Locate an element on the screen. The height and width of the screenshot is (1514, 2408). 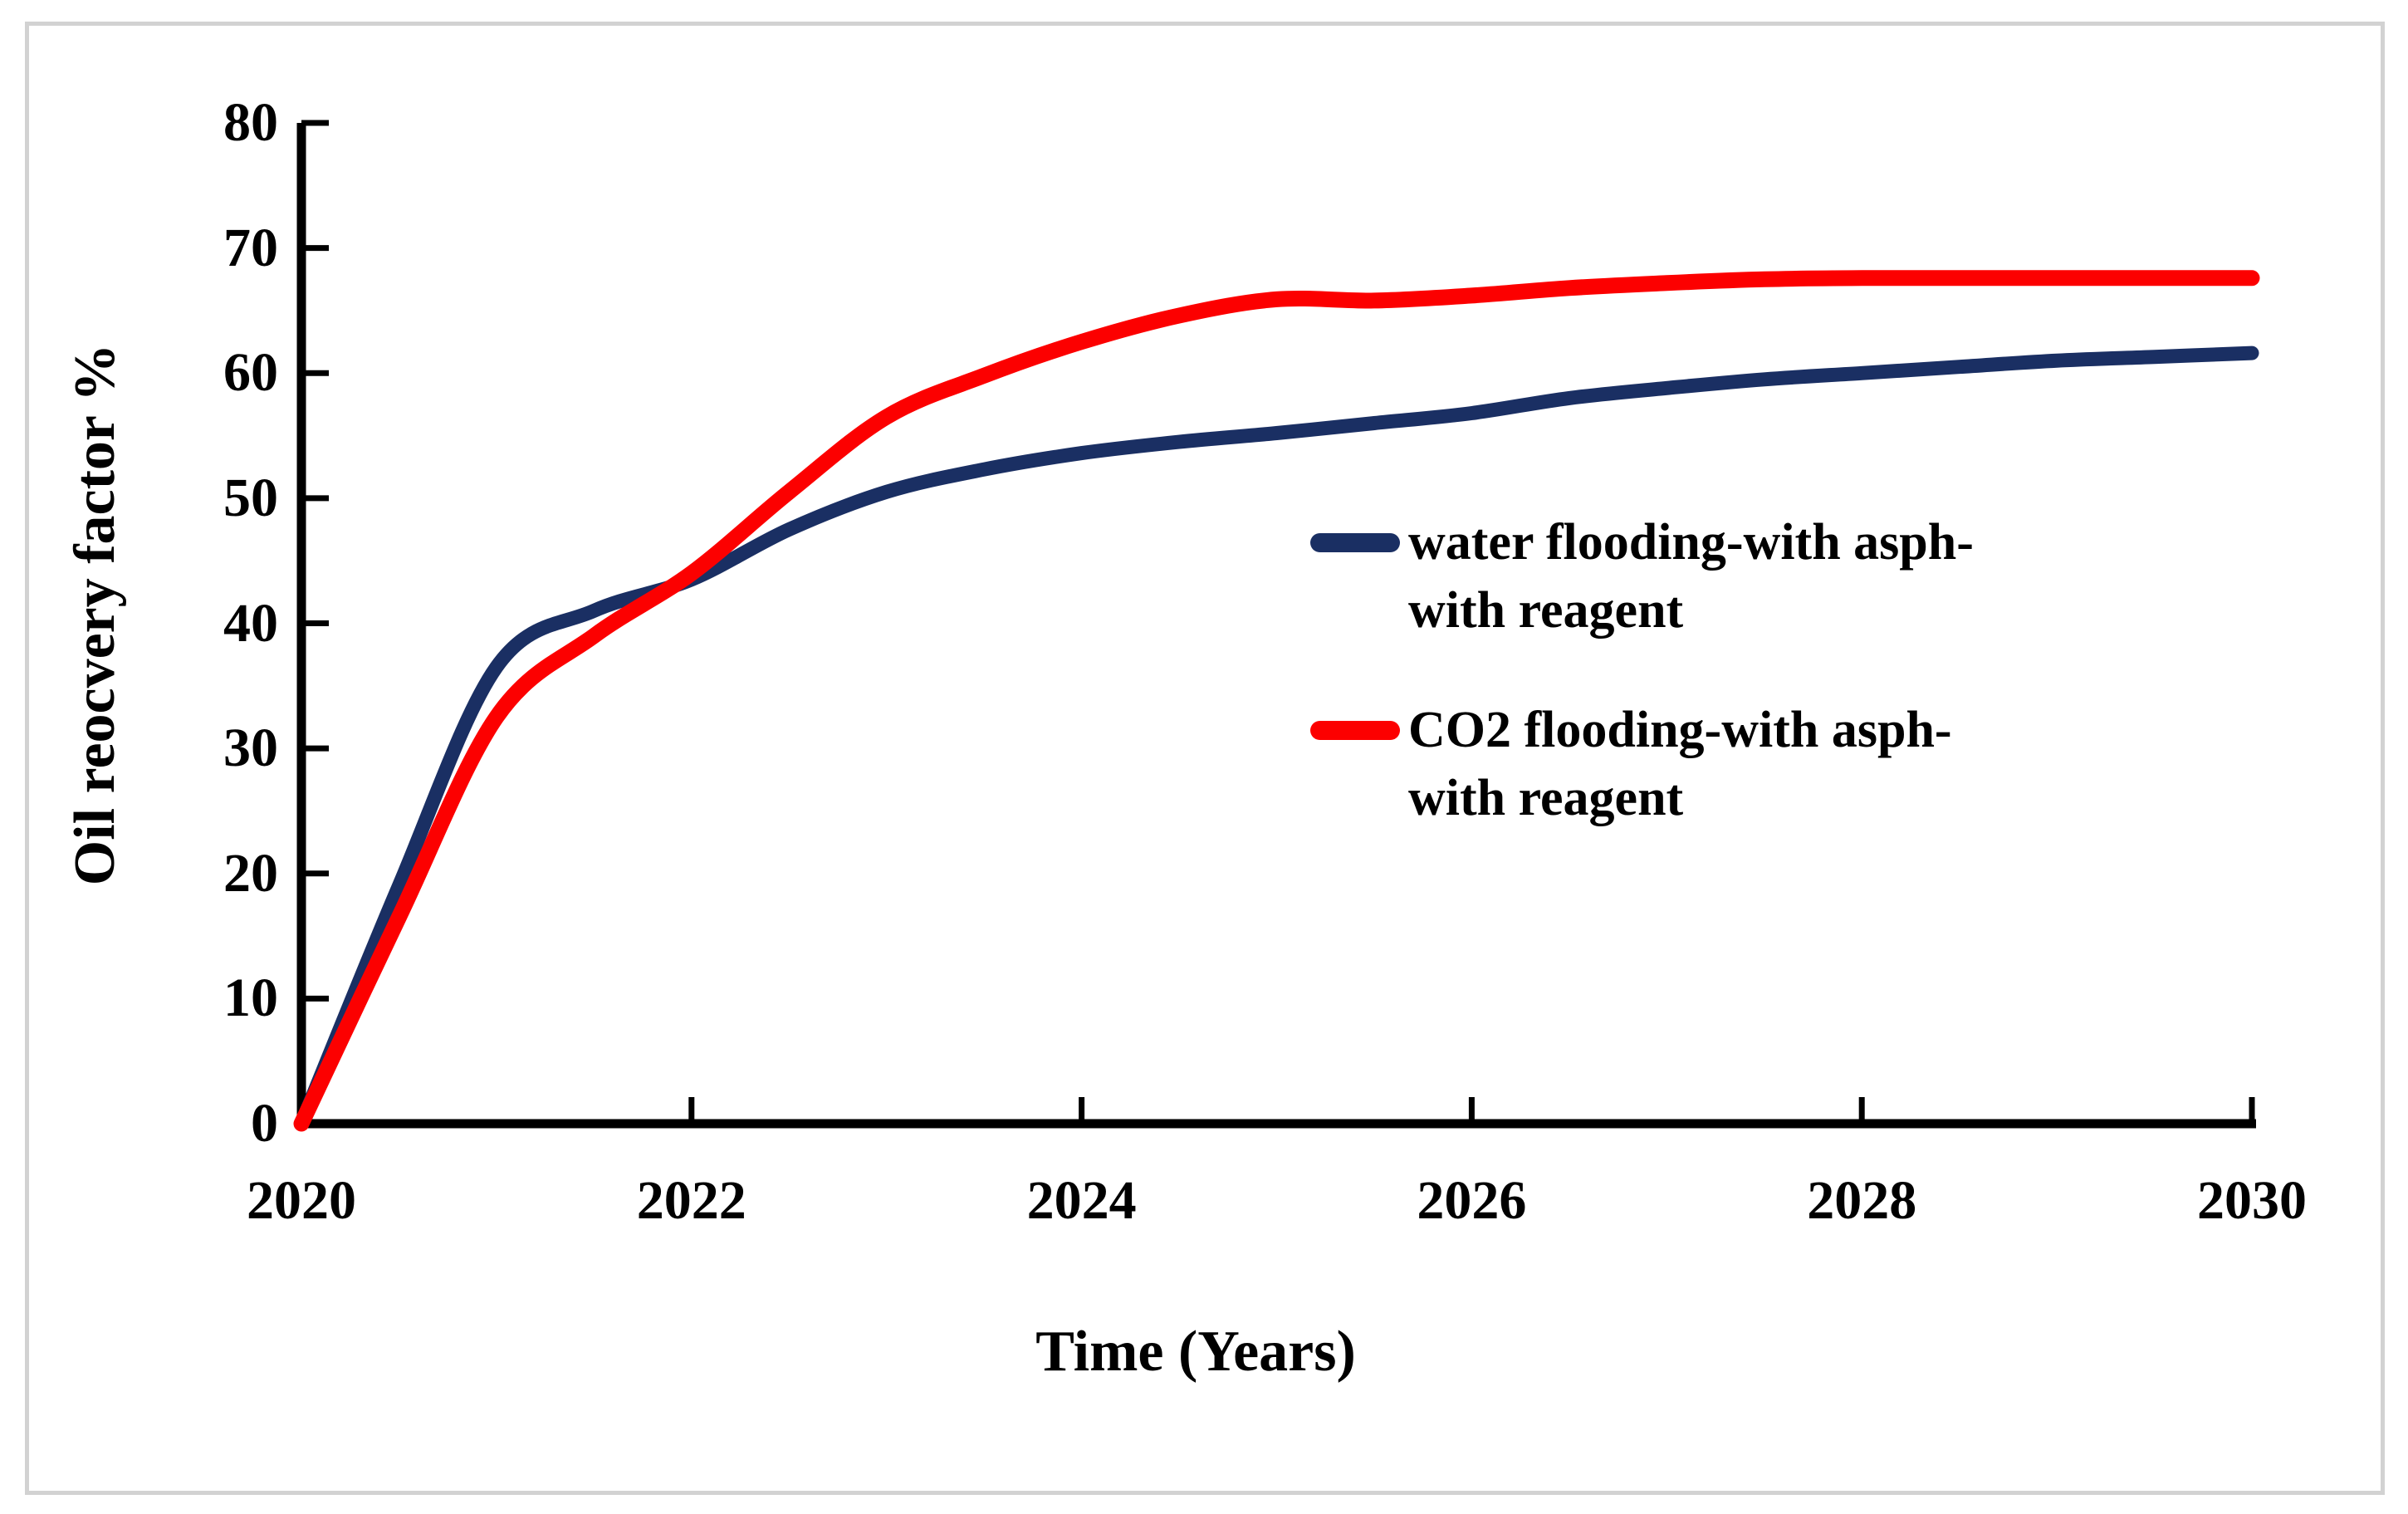
x-tick-label: 2028 is located at coordinates (1862, 1200).